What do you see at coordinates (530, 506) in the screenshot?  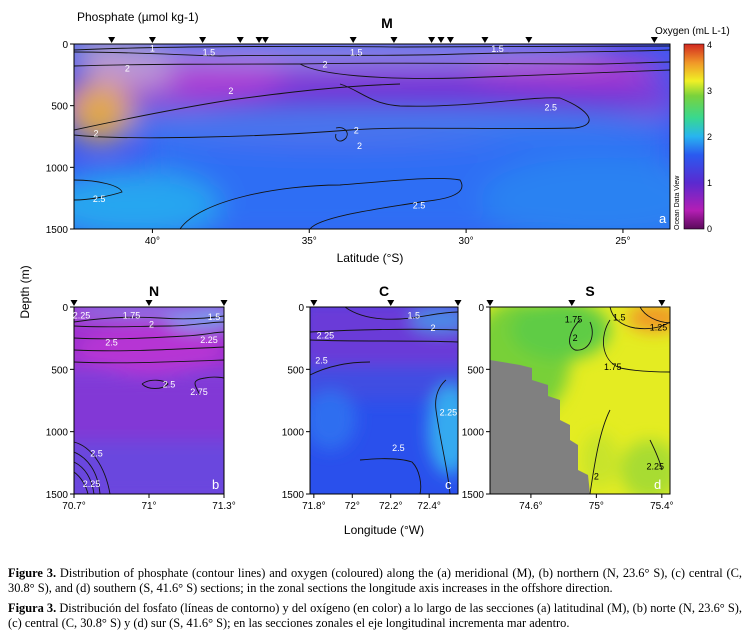 I see `panel-s-xtick-label: 74.6°` at bounding box center [530, 506].